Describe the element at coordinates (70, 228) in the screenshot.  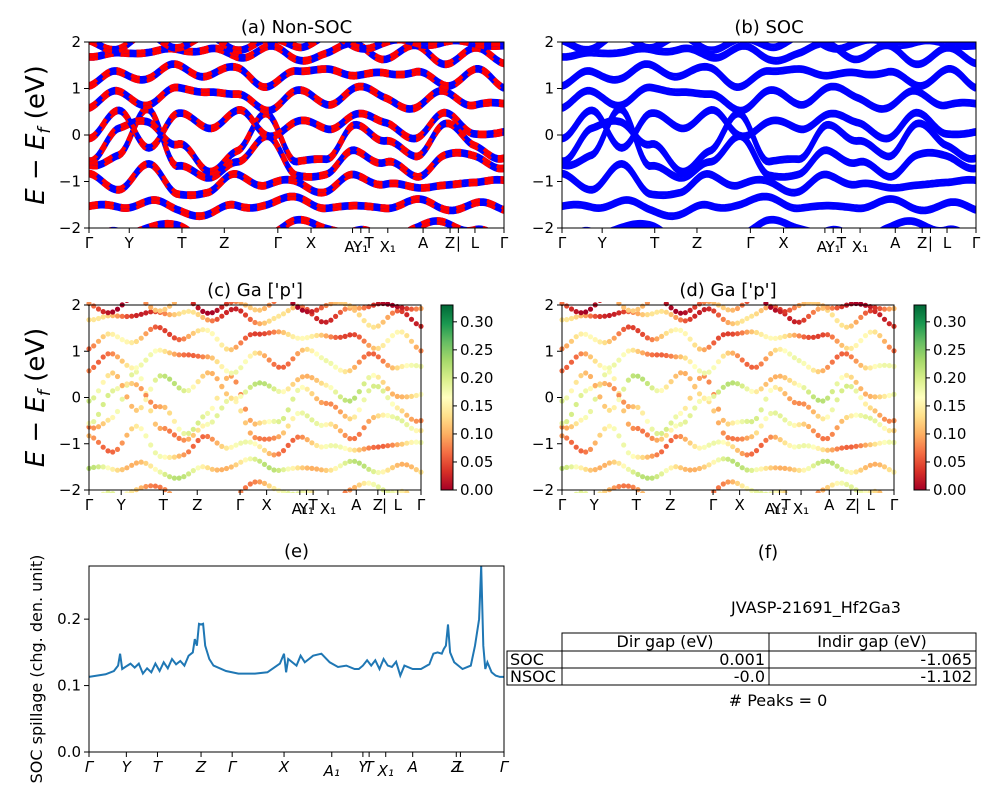
I see `y-tick-label: −2` at that location.